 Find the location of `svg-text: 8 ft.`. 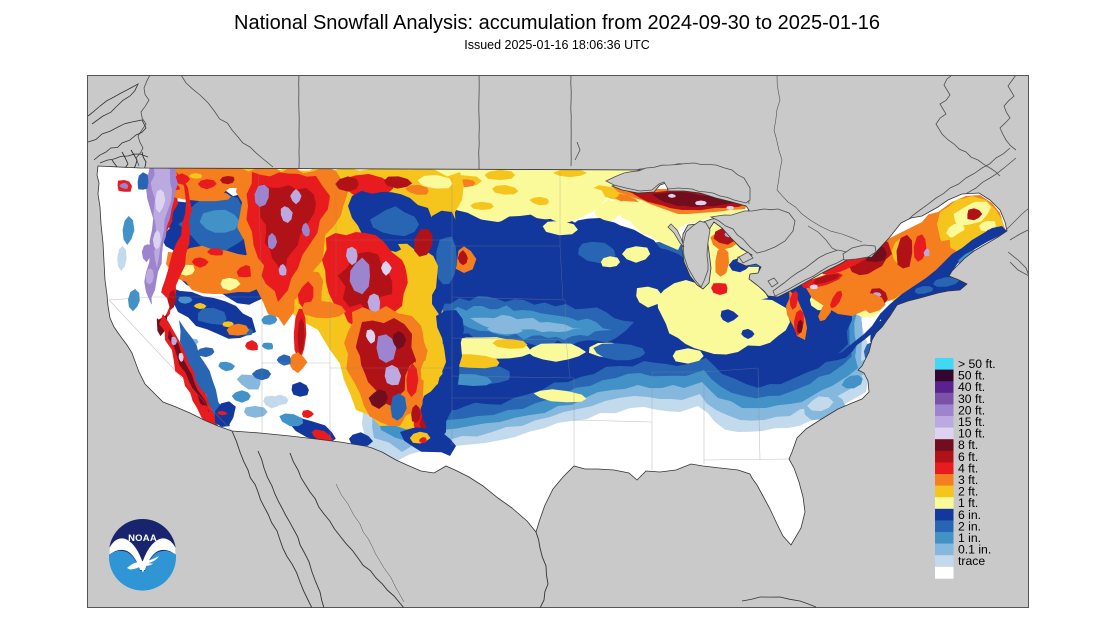

svg-text: 8 ft. is located at coordinates (968, 445).